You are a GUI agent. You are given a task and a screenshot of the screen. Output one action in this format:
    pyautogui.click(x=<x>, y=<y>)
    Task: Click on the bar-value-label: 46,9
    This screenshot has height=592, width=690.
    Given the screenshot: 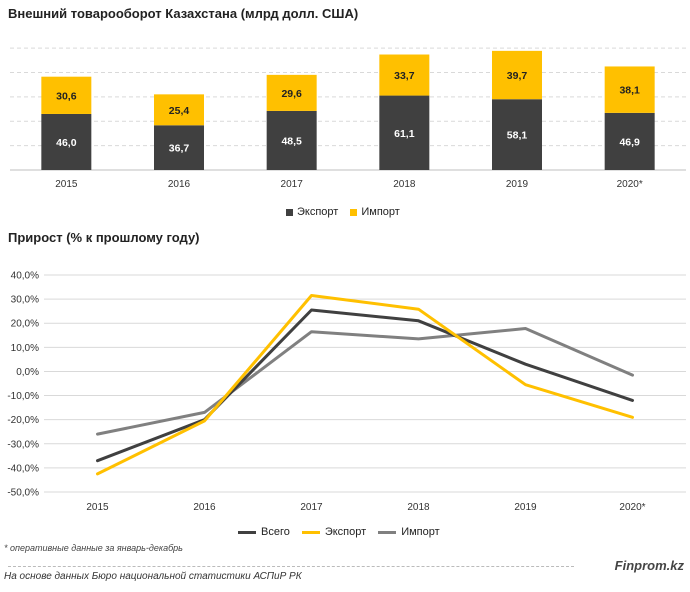 What is the action you would take?
    pyautogui.click(x=629, y=142)
    